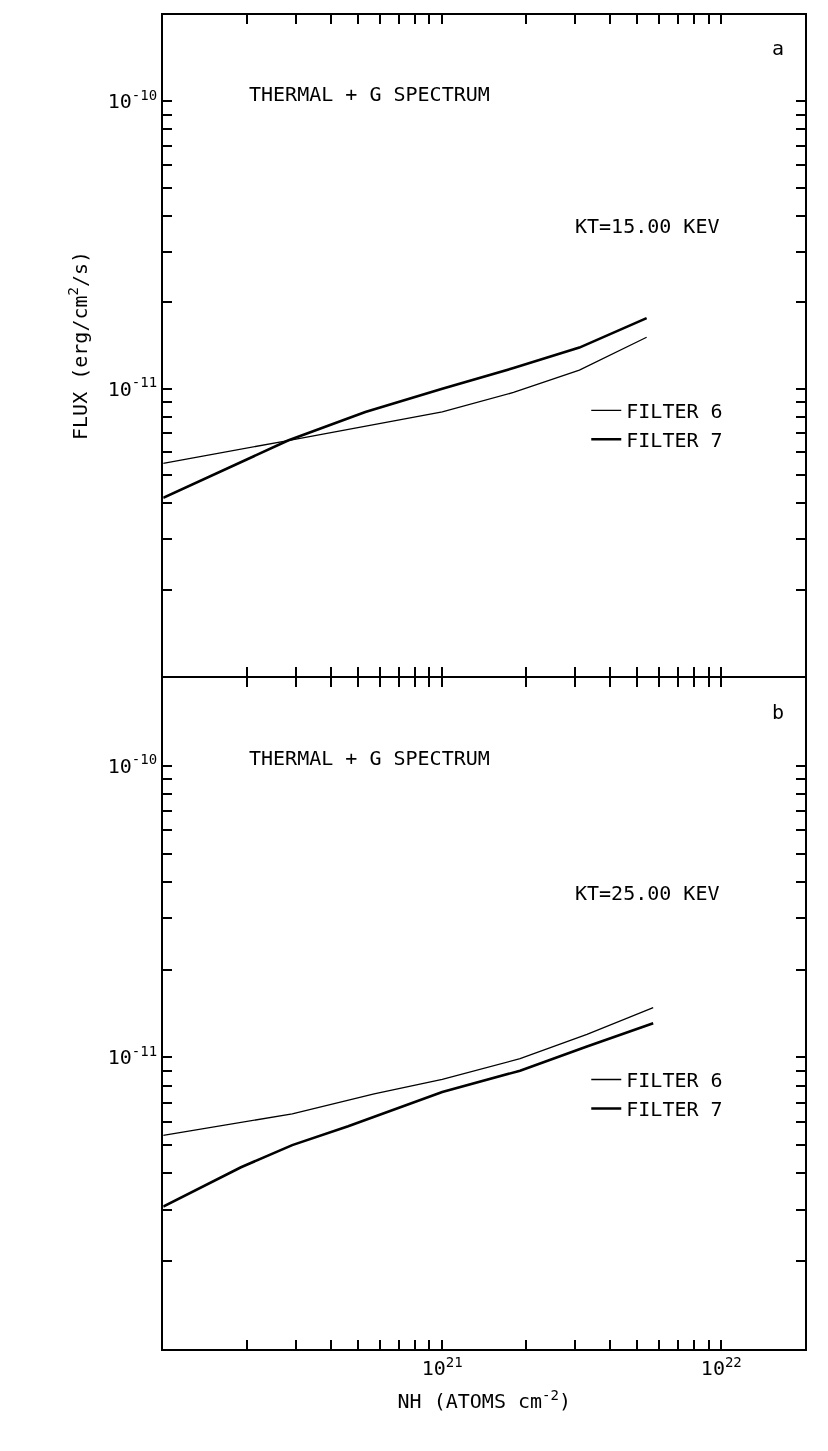  Describe the element at coordinates (721, 1367) in the screenshot. I see `x-tick-label: 10$^{22}$` at that location.